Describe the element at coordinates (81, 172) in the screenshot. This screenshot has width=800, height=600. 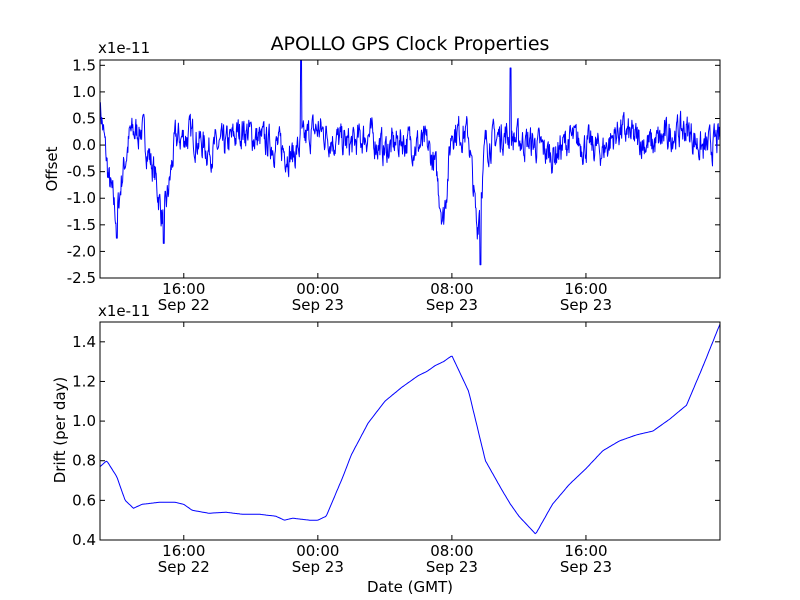
I see `y-tick-label: -0.5` at that location.